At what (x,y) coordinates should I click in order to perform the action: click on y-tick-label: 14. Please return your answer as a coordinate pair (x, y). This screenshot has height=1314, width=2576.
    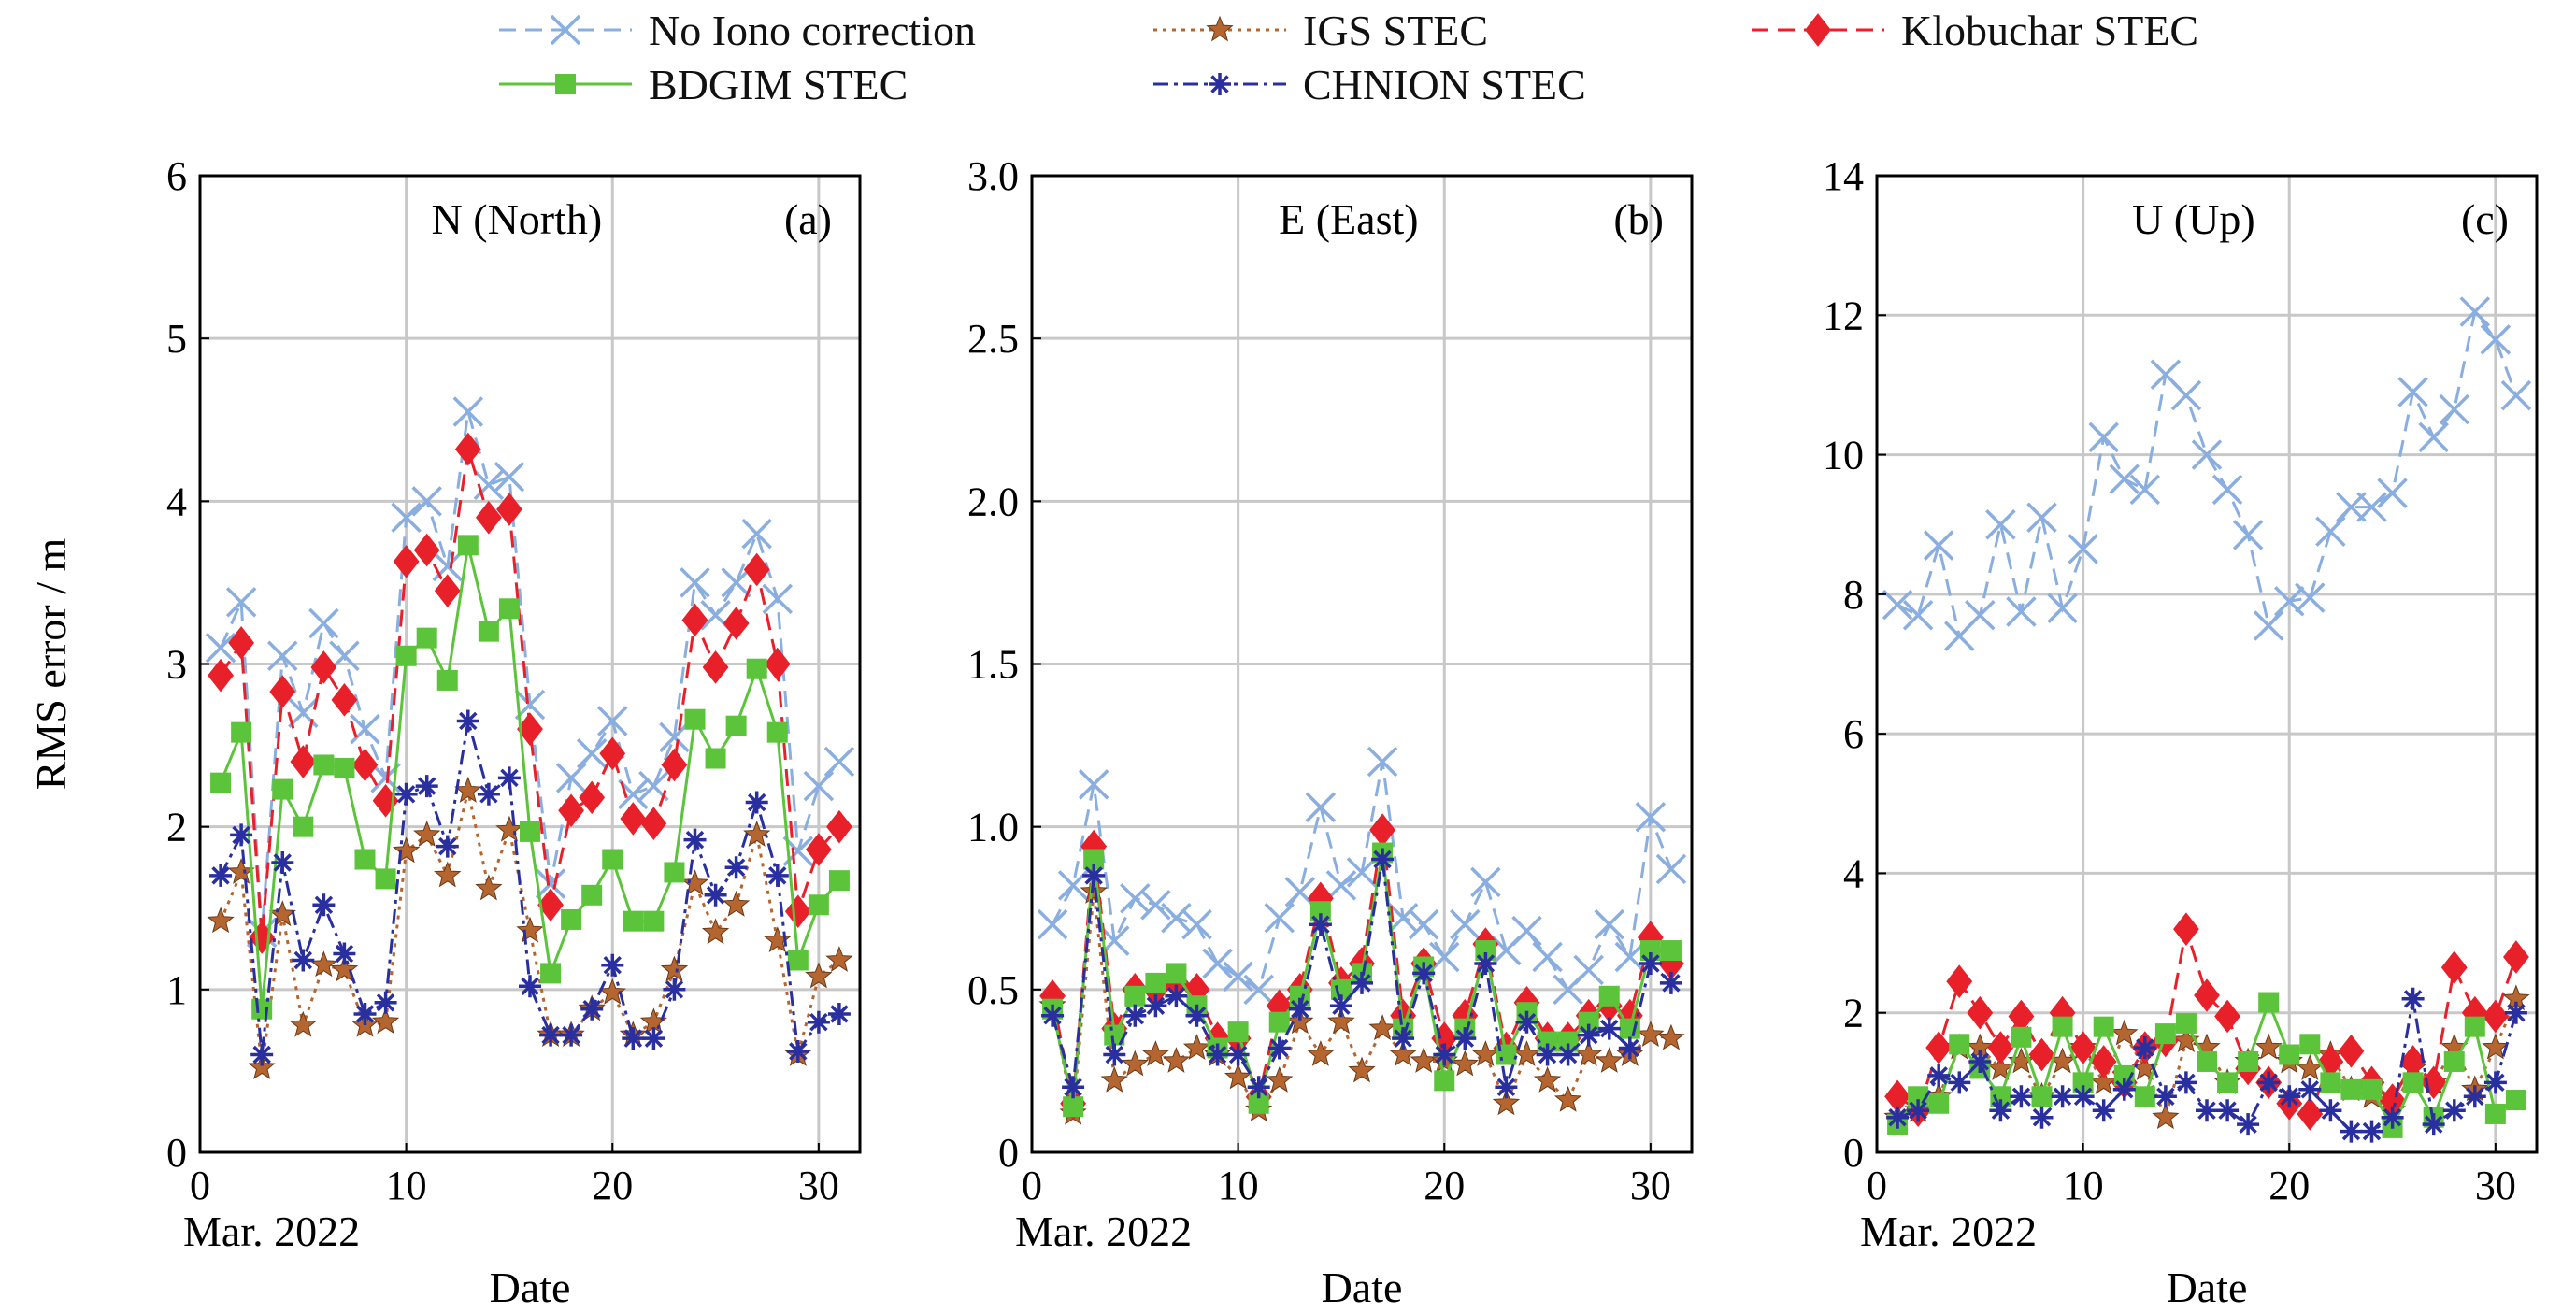
    Looking at the image, I should click on (1843, 176).